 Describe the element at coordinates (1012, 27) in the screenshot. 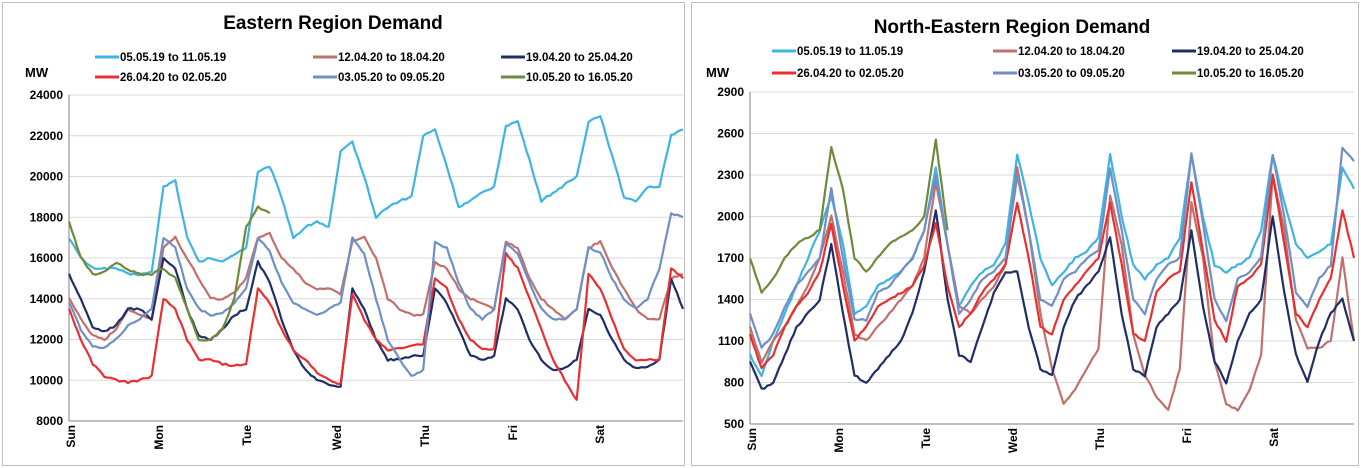

I see `chart-title: North-Eastern Region Demand` at that location.